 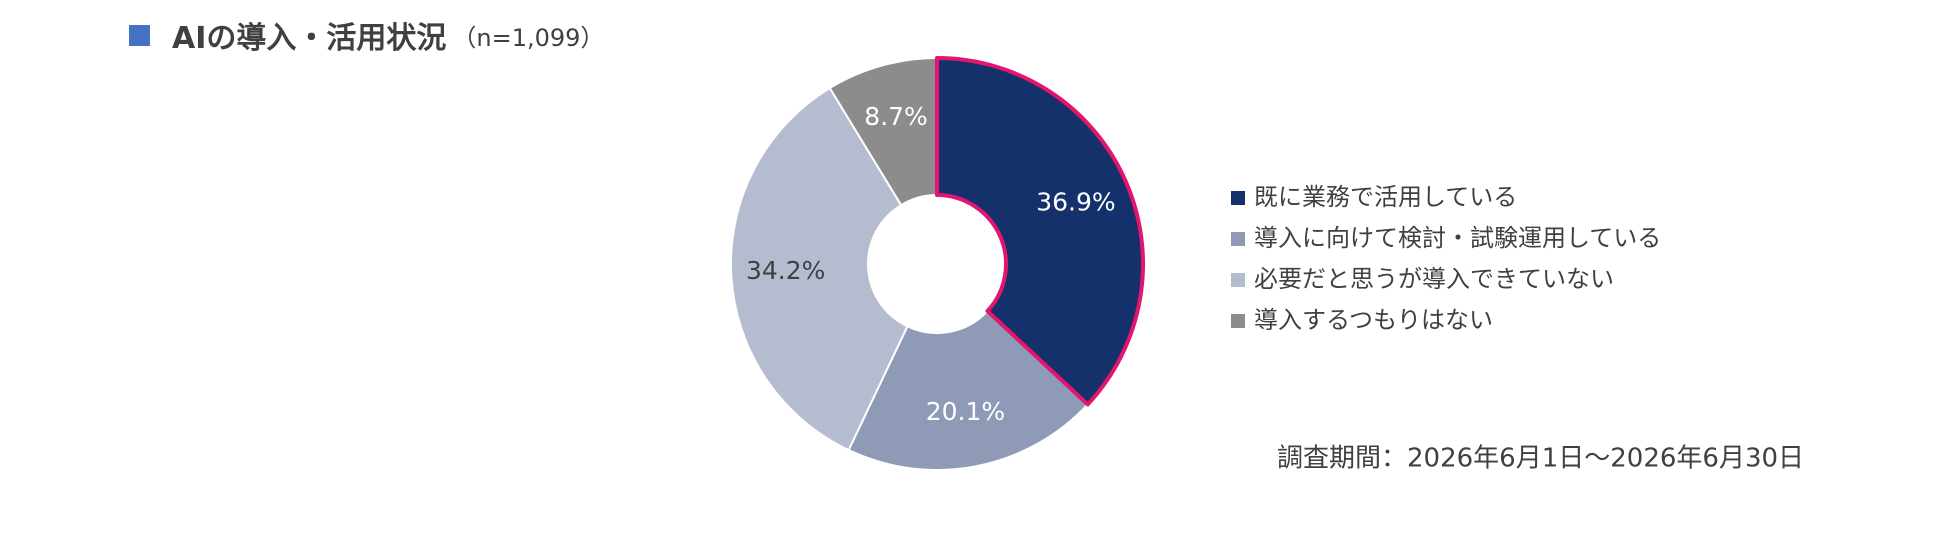 What do you see at coordinates (896, 116) in the screenshot?
I see `data-label: 8.7%` at bounding box center [896, 116].